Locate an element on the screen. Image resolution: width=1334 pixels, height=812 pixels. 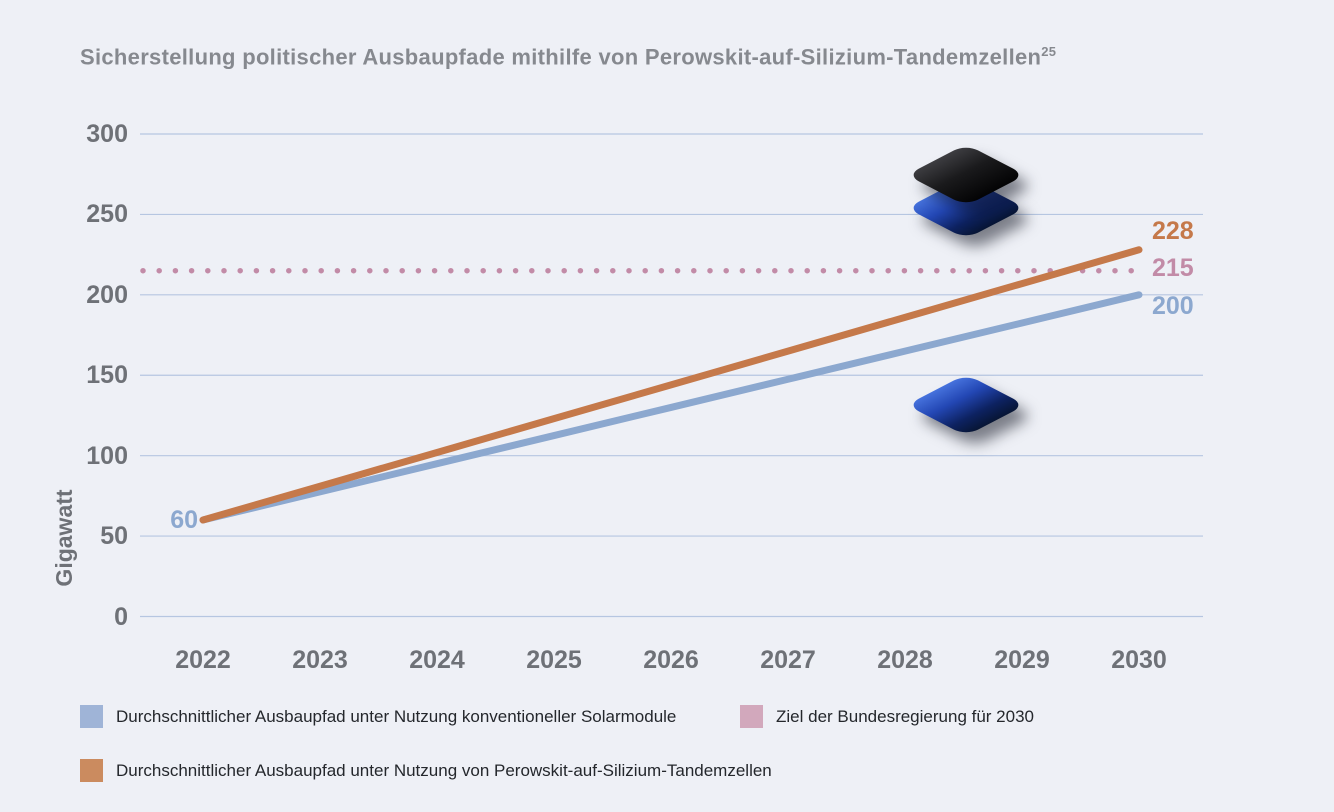
legend-swatch-tandem is located at coordinates (91, 770).